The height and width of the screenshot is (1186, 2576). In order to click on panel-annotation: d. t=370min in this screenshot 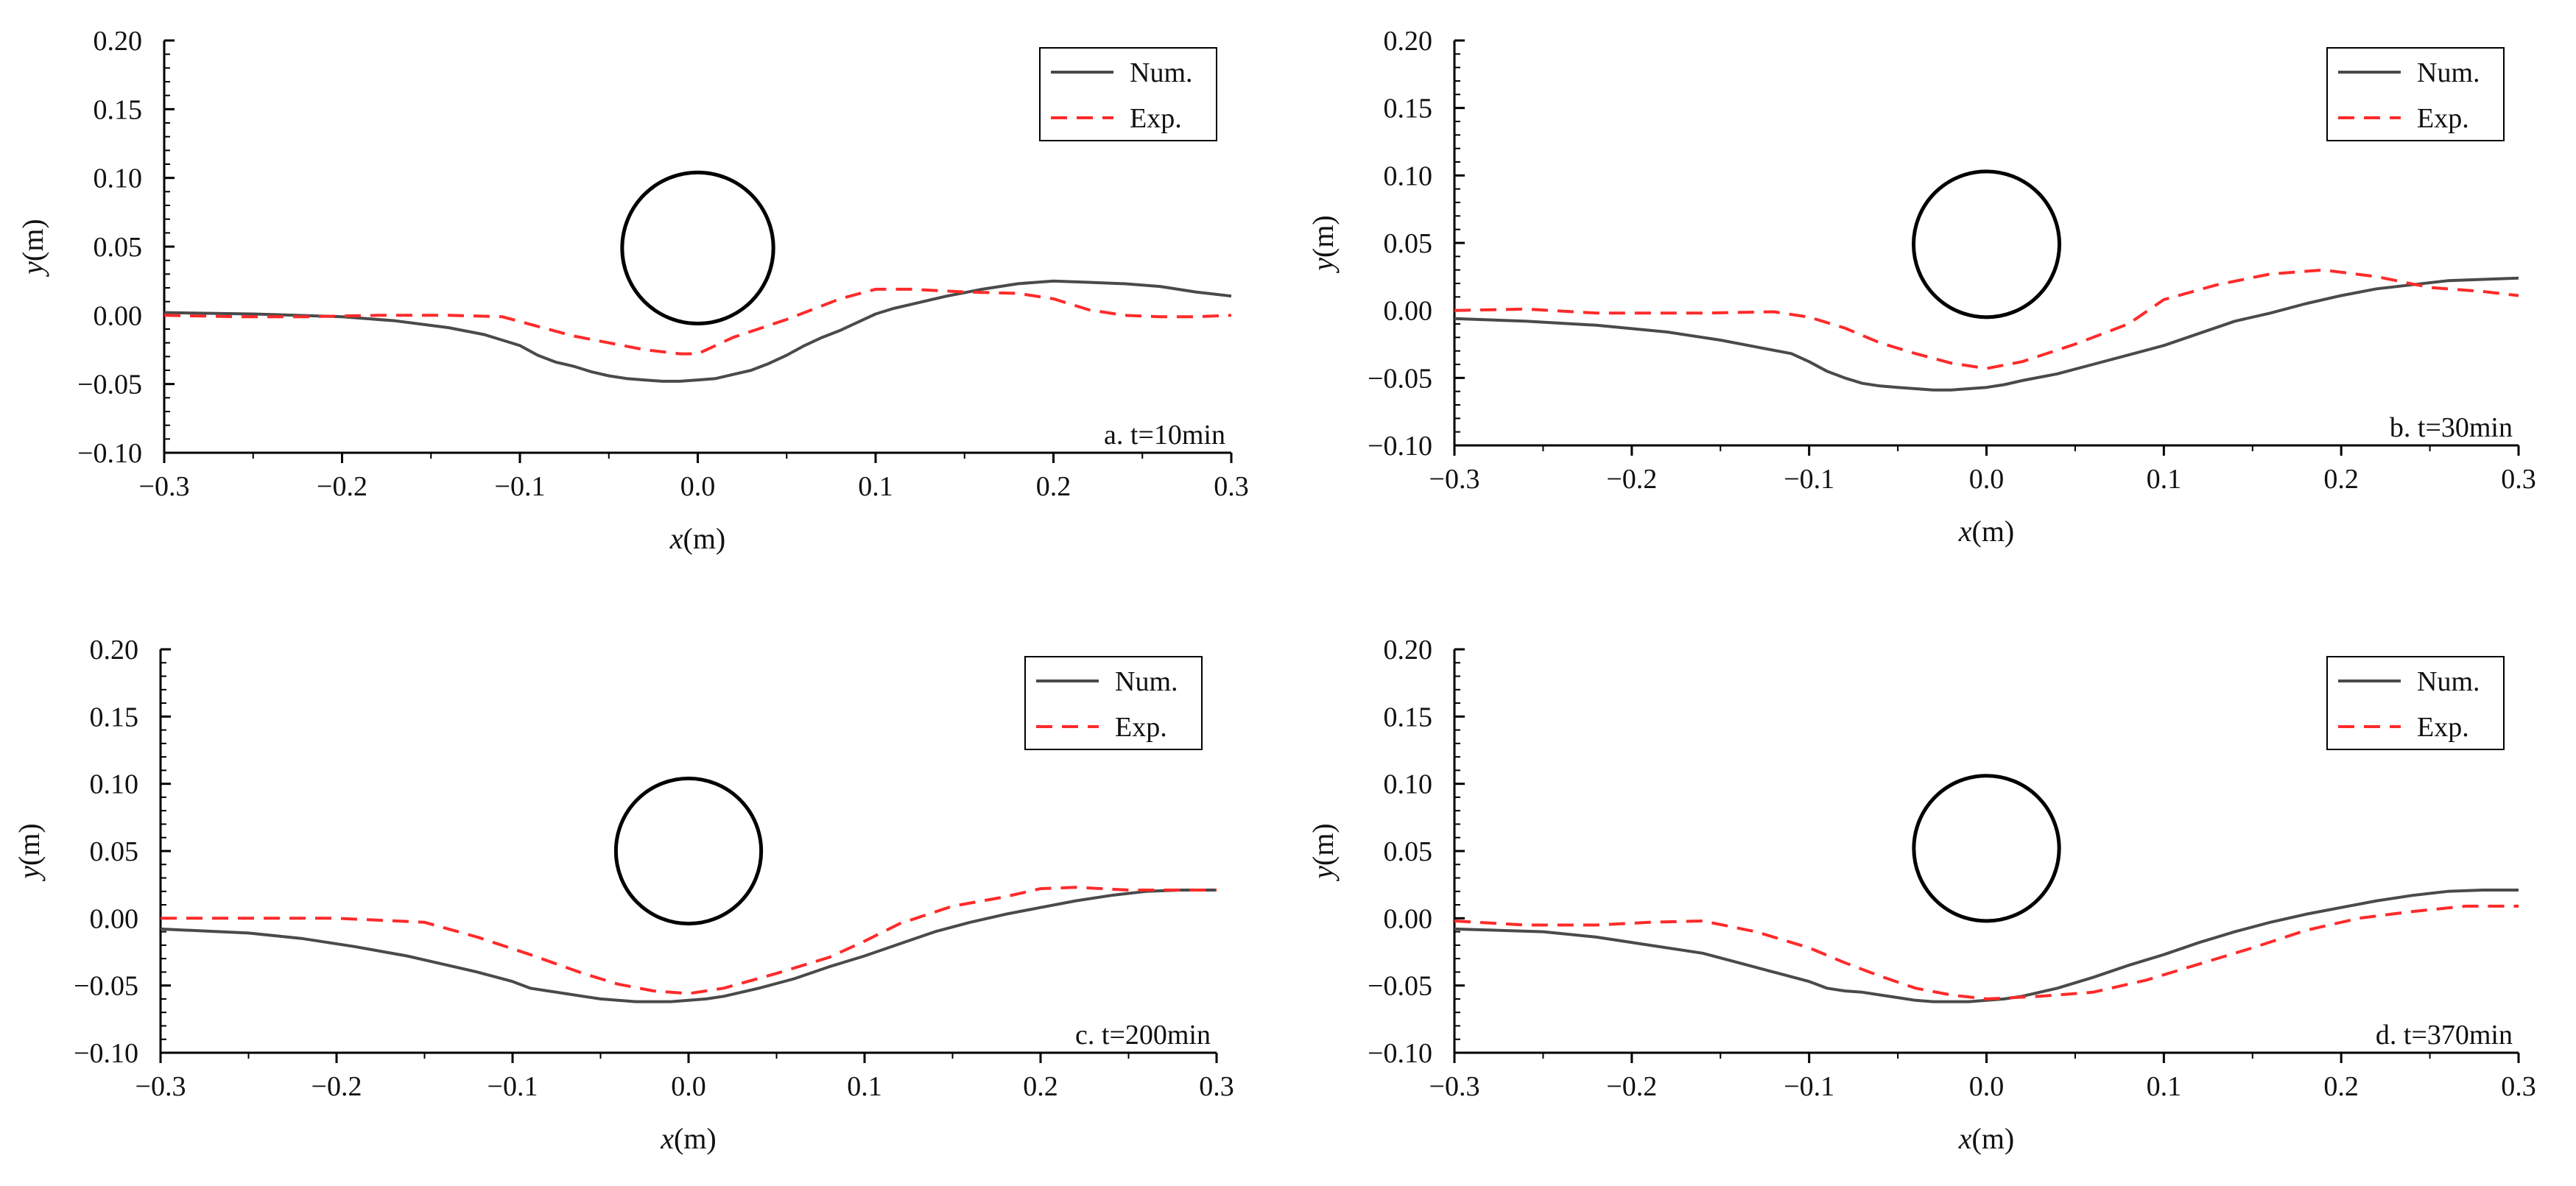, I will do `click(2444, 1035)`.